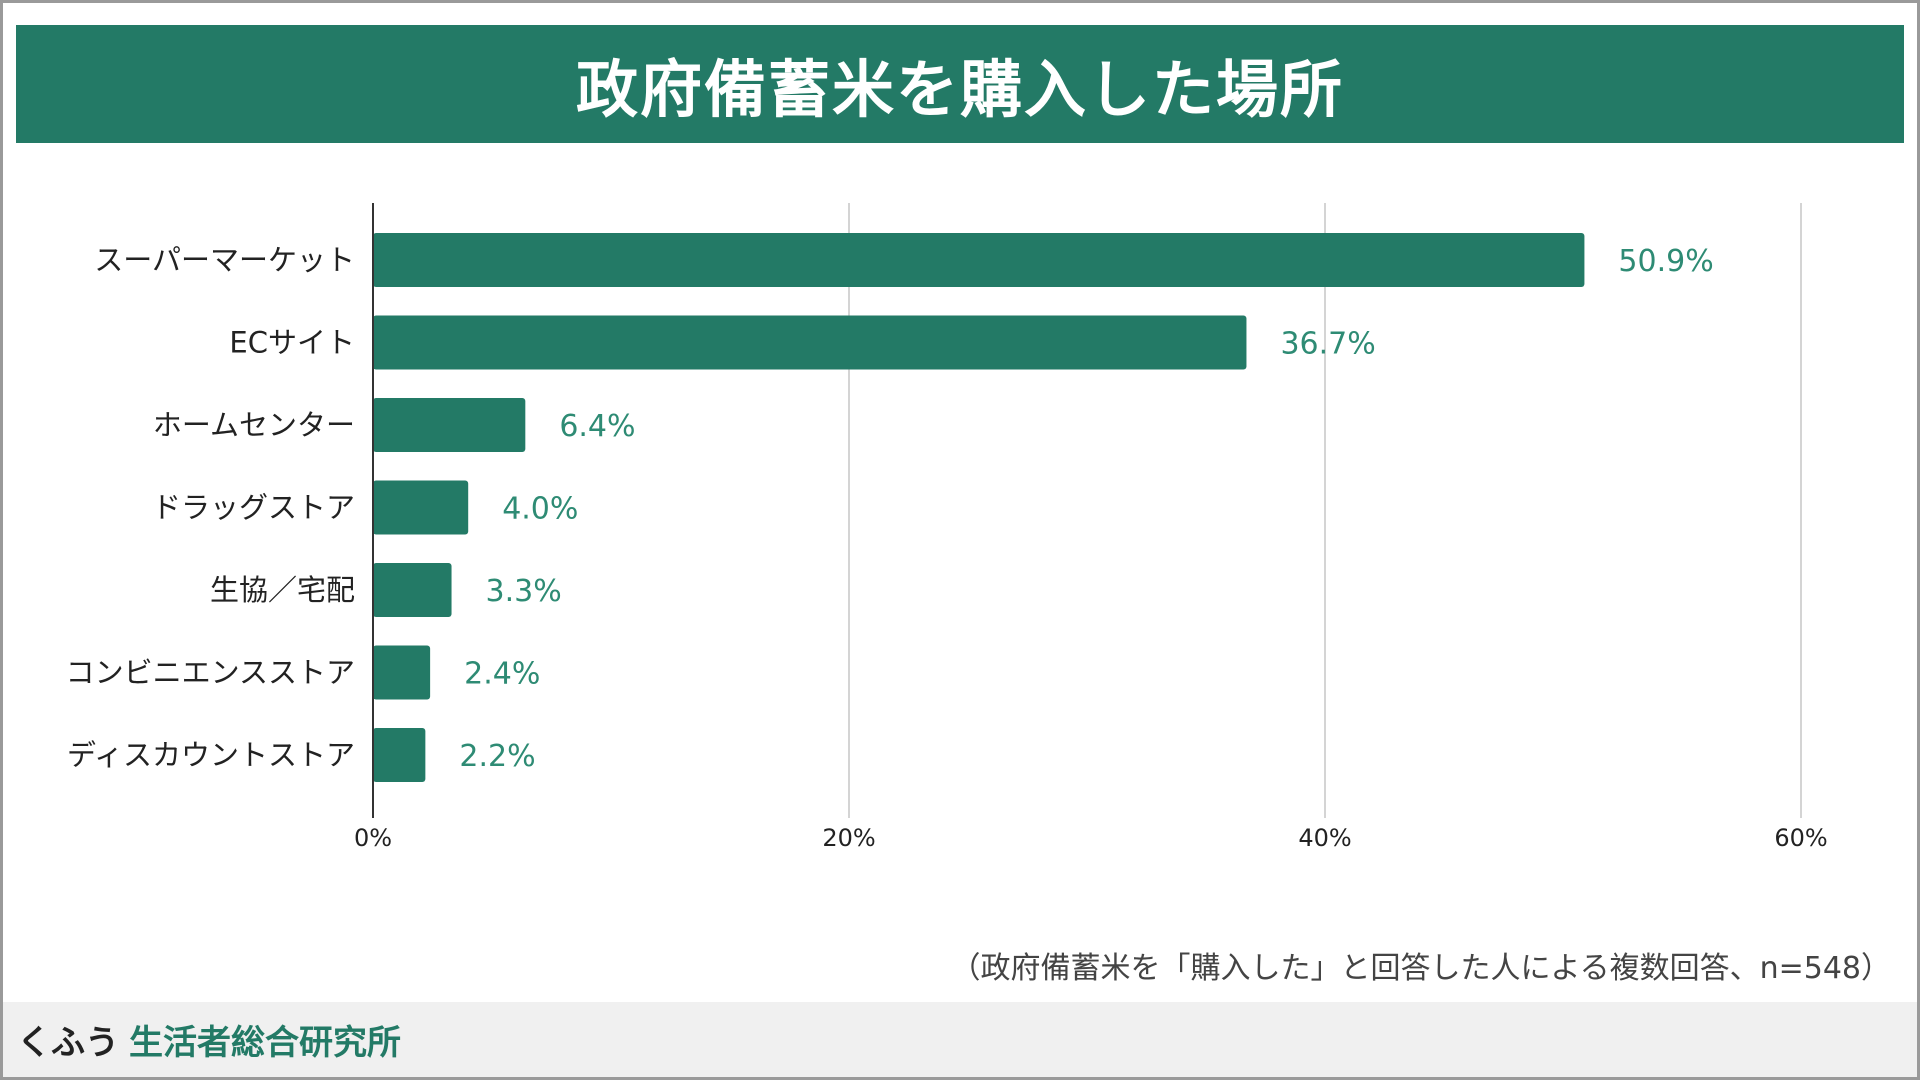 This screenshot has height=1080, width=1920. What do you see at coordinates (597, 426) in the screenshot?
I see `value-label: 6.4%` at bounding box center [597, 426].